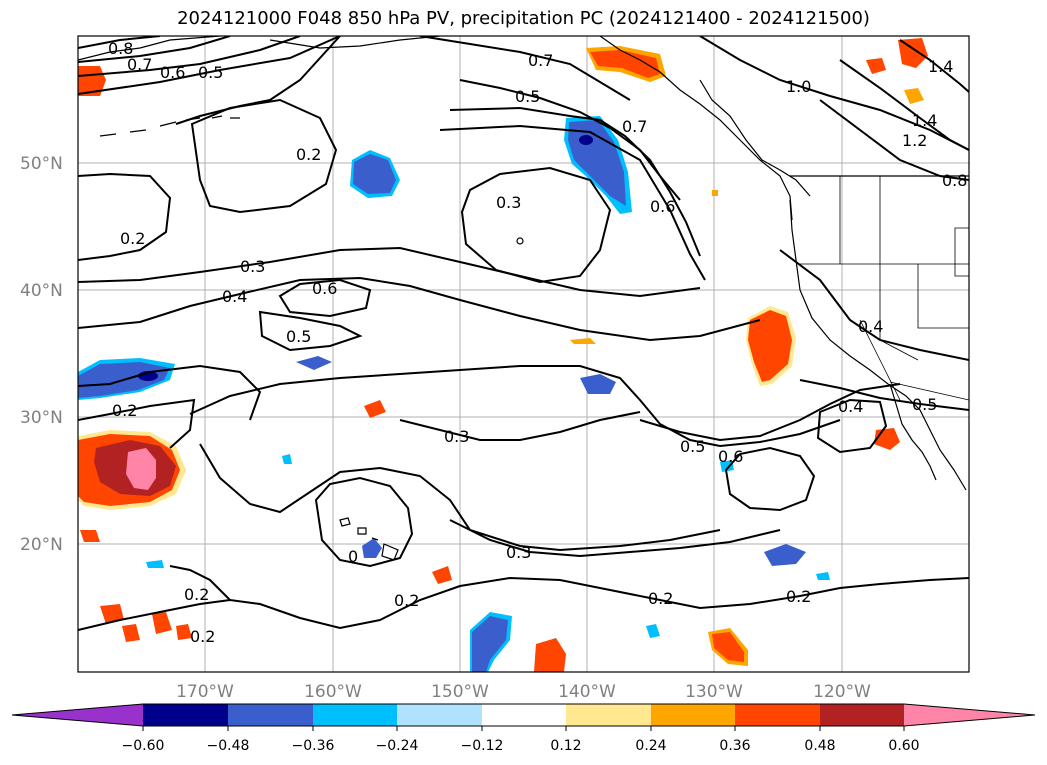 Image resolution: width=1047 pixels, height=765 pixels. What do you see at coordinates (41, 291) in the screenshot?
I see `lat-label: 40°N` at bounding box center [41, 291].